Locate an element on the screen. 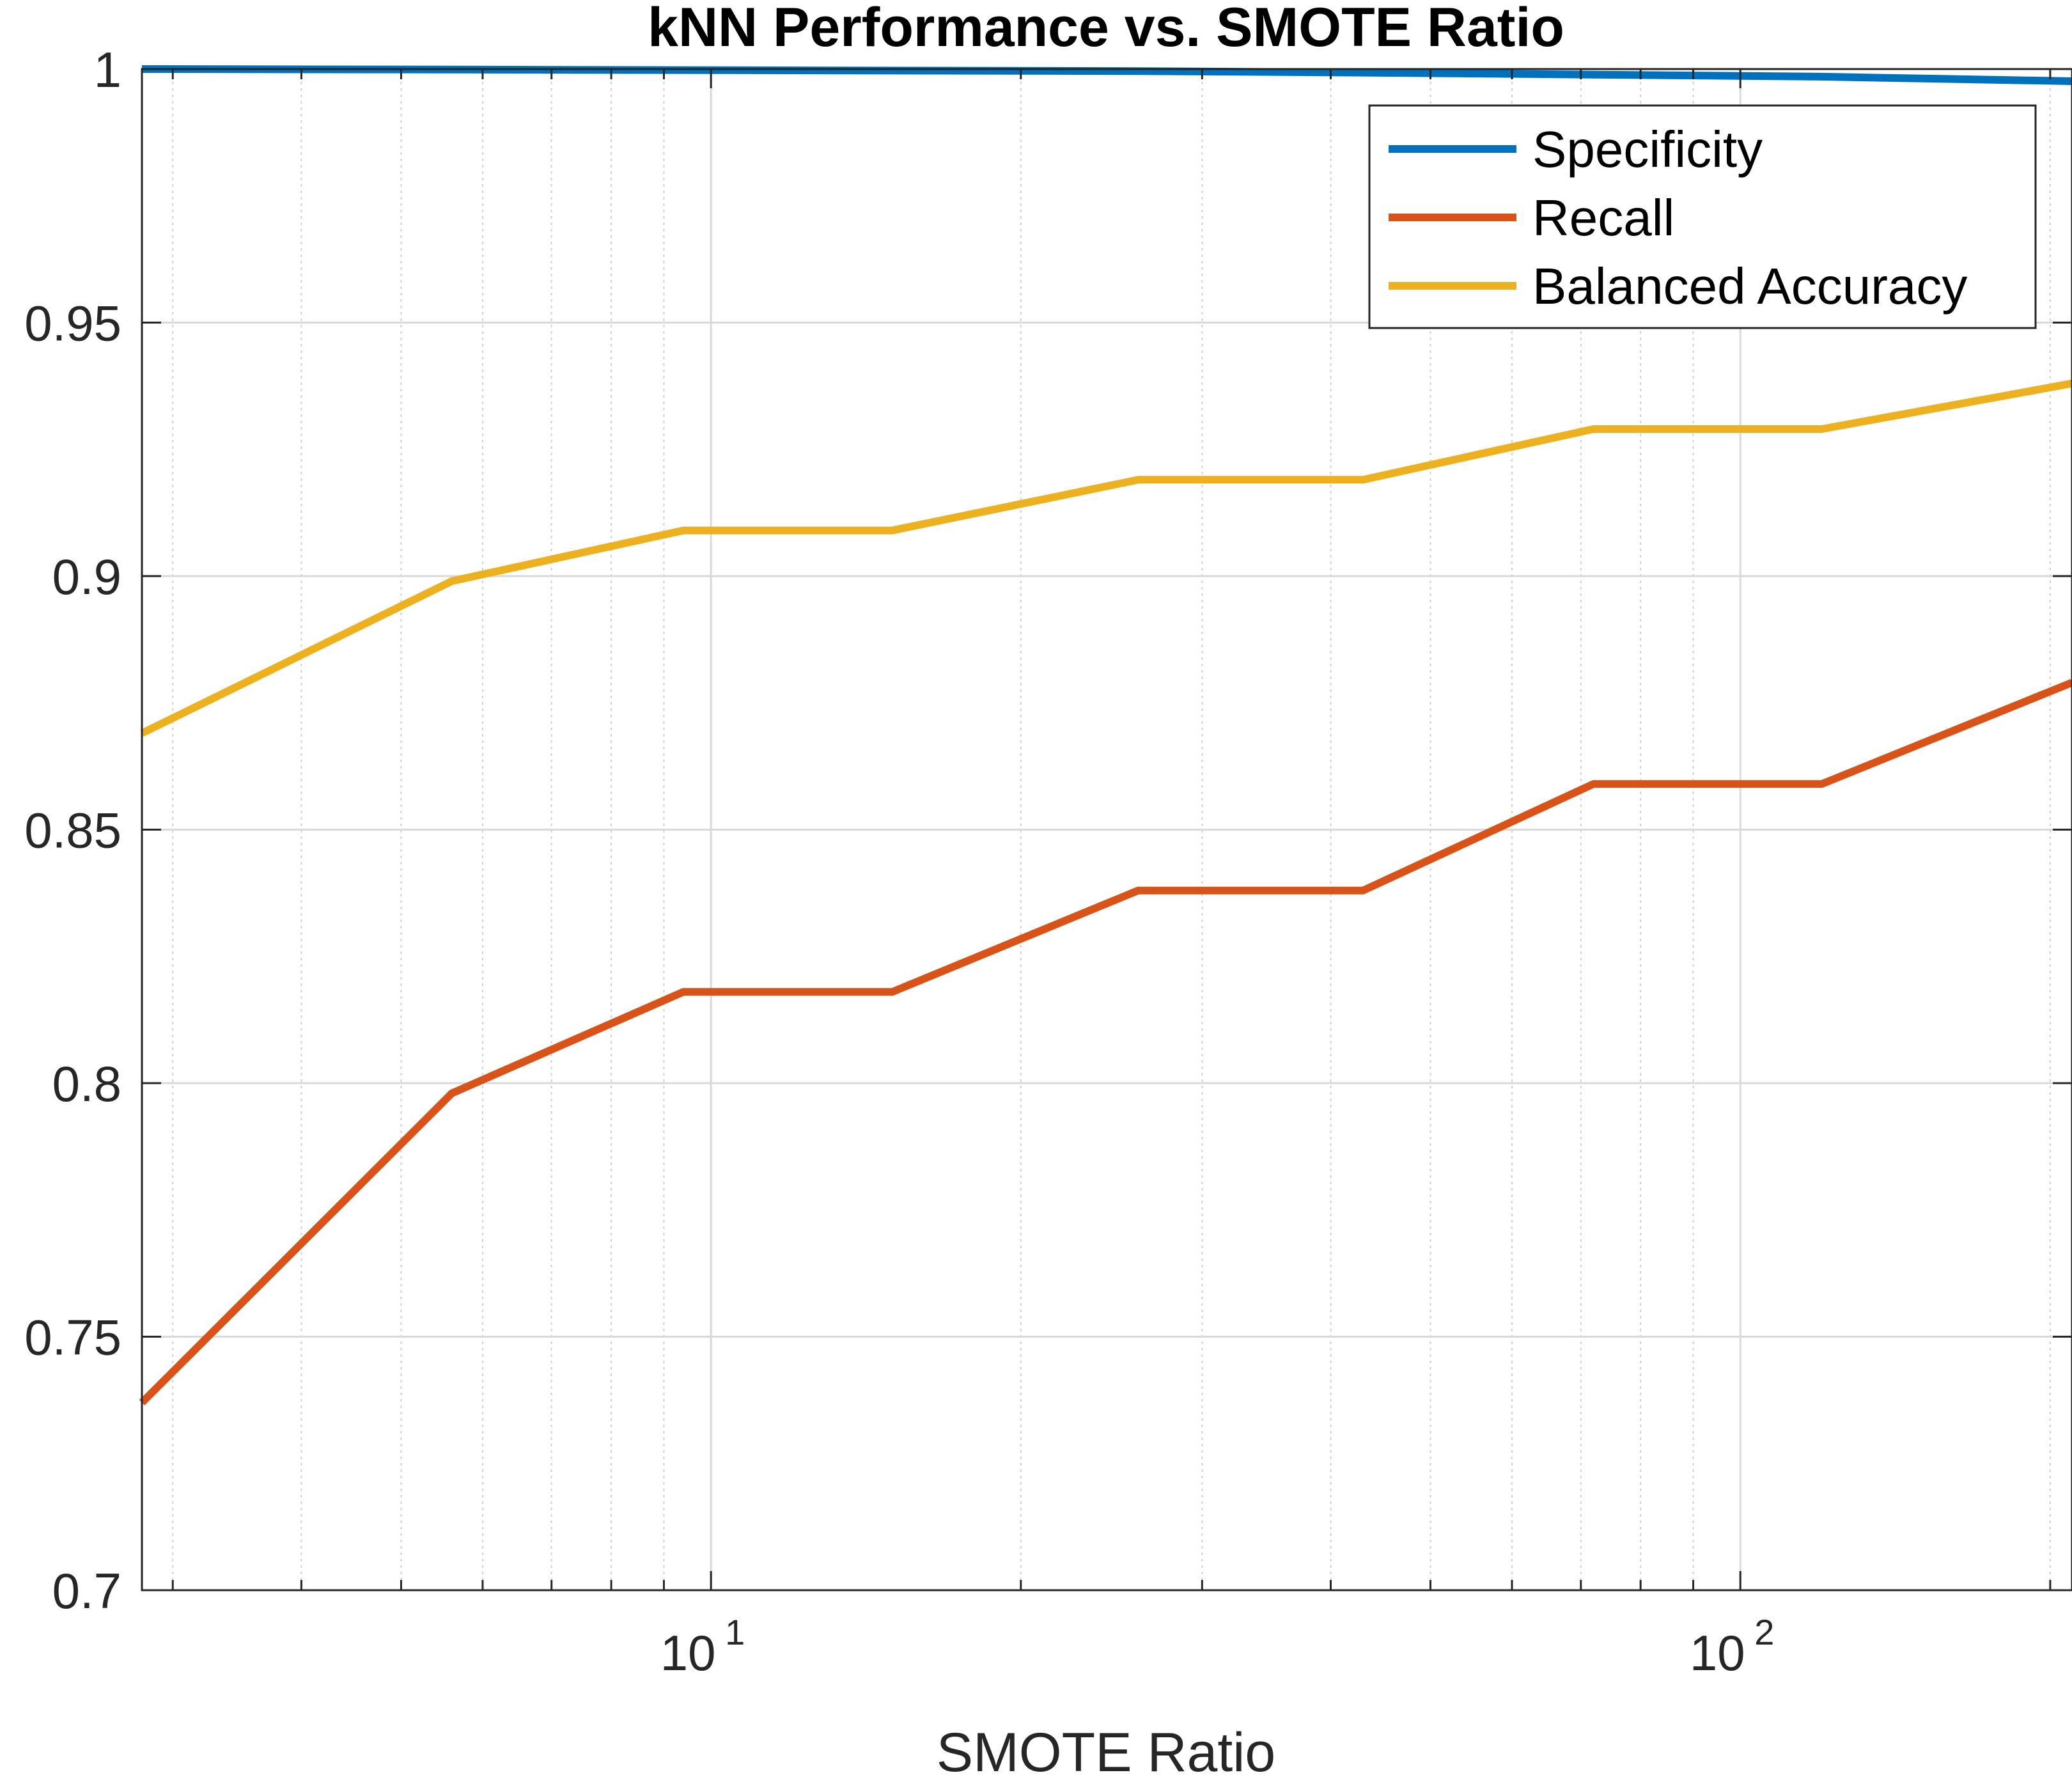 This screenshot has width=2072, height=1775. legend-label-balanced-accuracy: Balanced Accuracy is located at coordinates (1749, 286).